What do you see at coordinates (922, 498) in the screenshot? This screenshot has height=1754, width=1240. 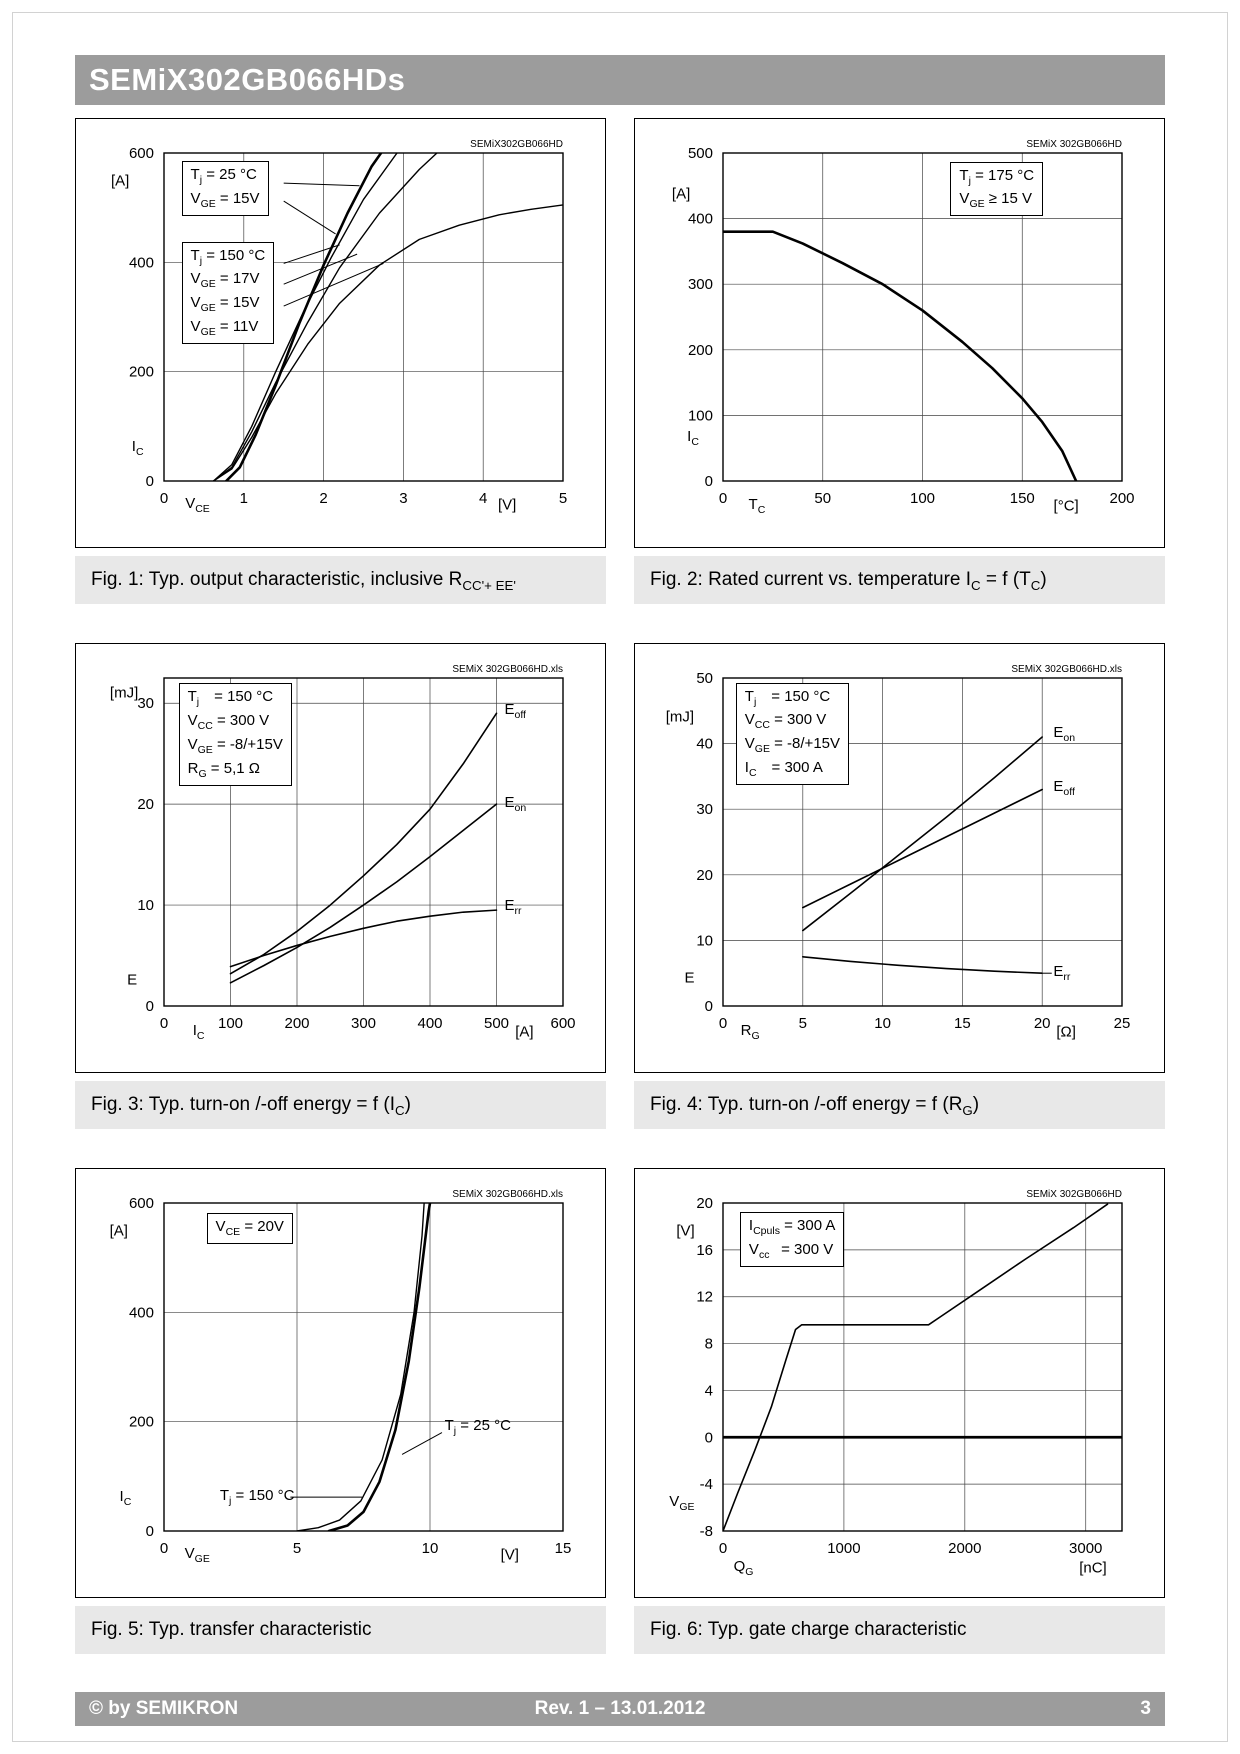 I see `x-tick-label: 100` at bounding box center [922, 498].